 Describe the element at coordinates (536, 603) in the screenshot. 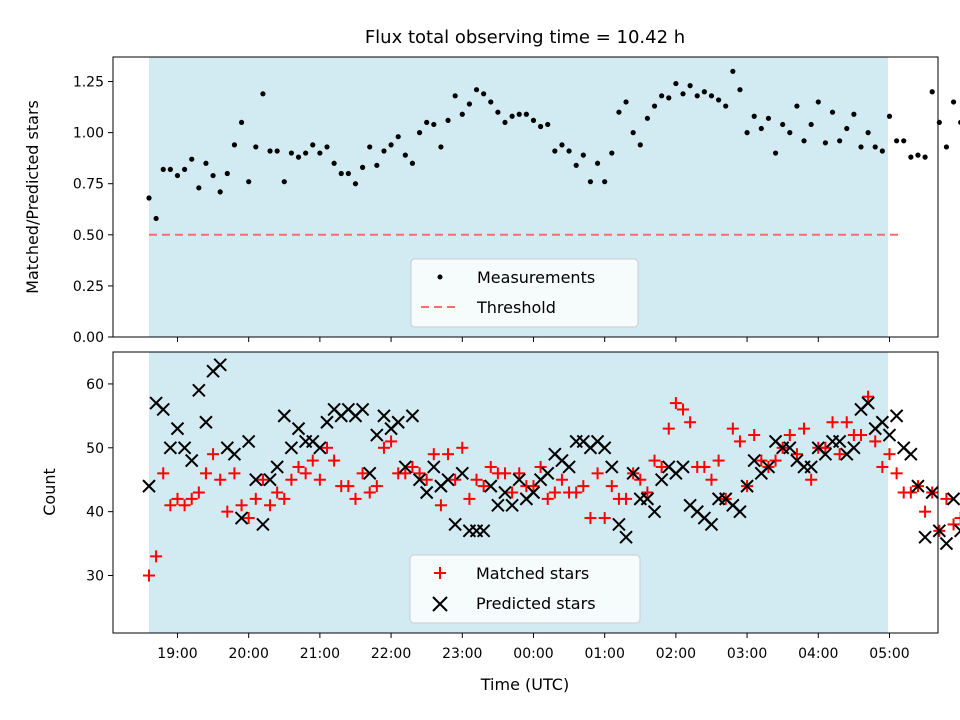

I see `legend-label-predicted: Predicted stars` at that location.